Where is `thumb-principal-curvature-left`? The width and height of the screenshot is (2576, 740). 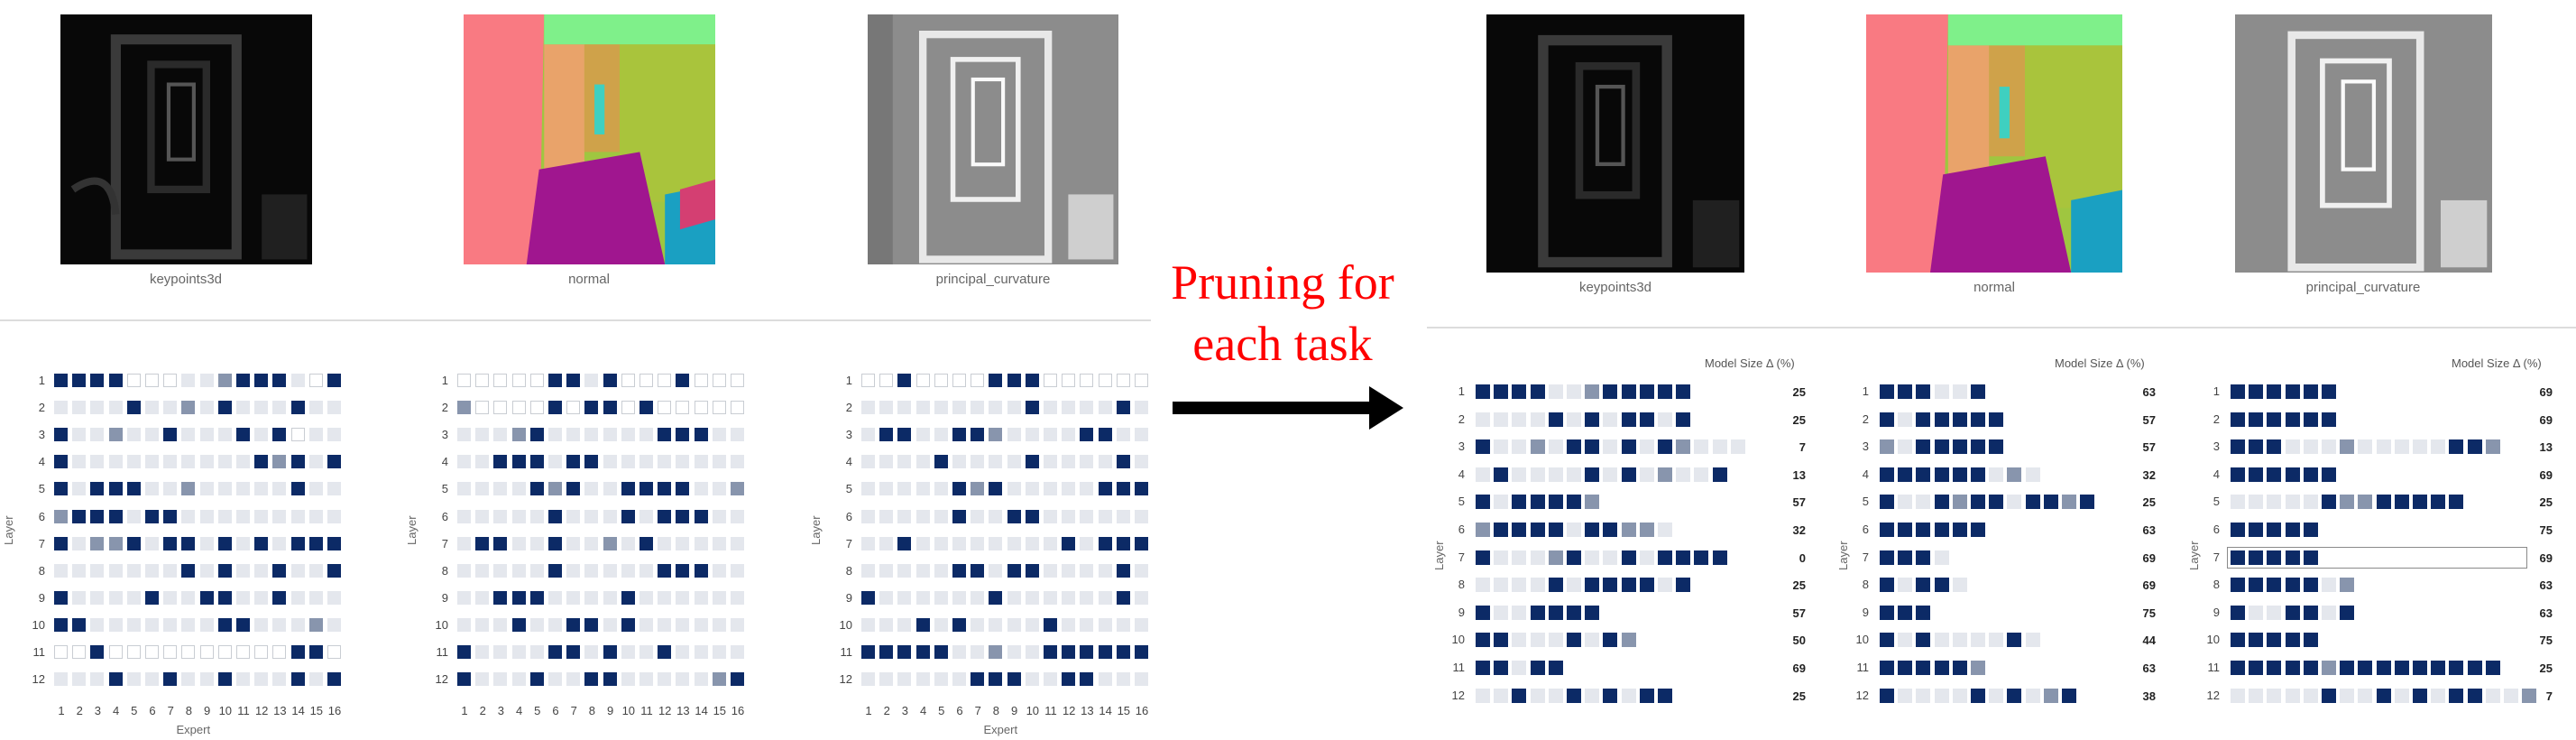
thumb-principal-curvature-left is located at coordinates (993, 139).